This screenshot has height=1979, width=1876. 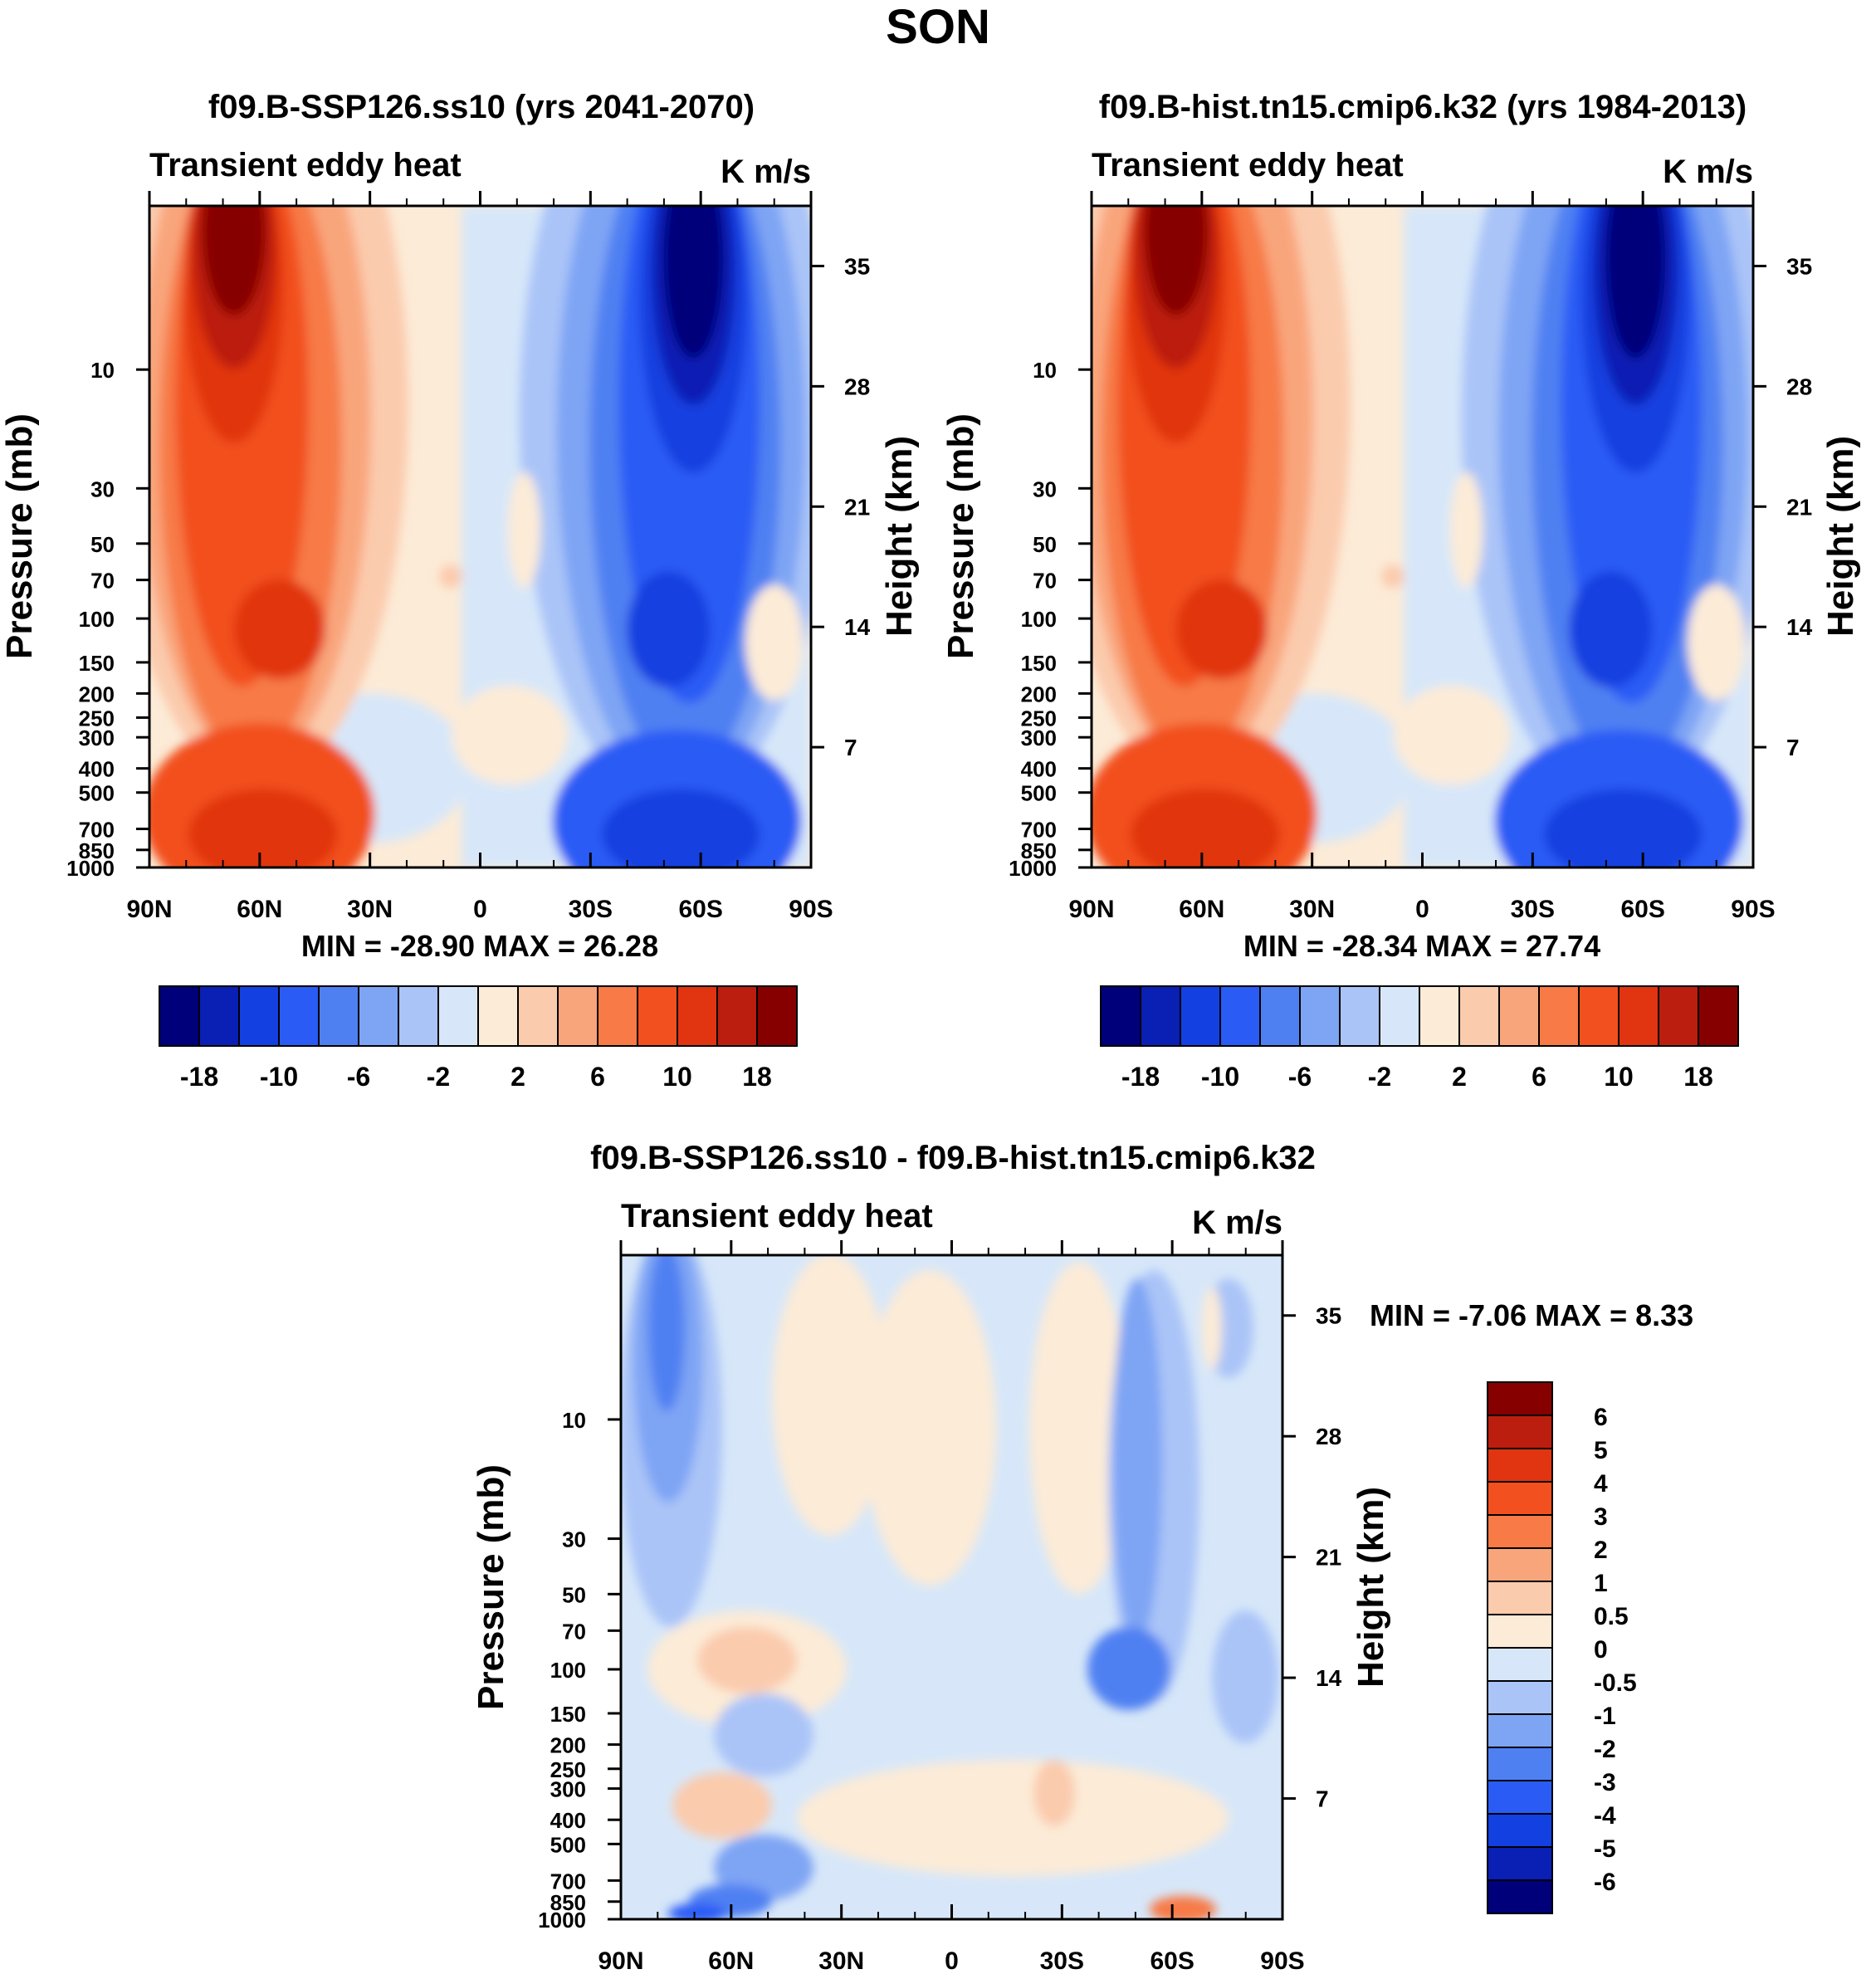 I want to click on colorbar-label: -3, so click(x=1605, y=1782).